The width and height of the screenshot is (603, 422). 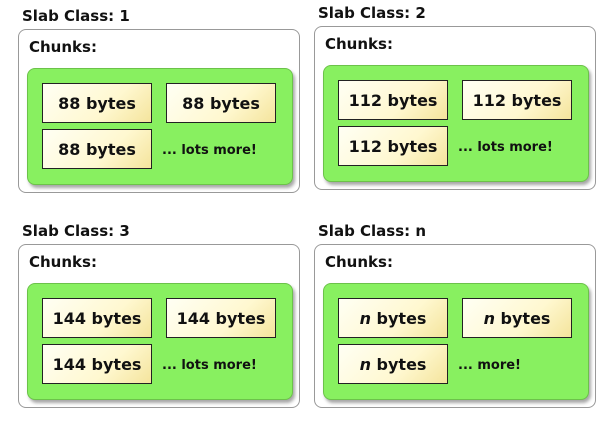 I want to click on slab-title: Slab Class: 3, so click(x=76, y=231).